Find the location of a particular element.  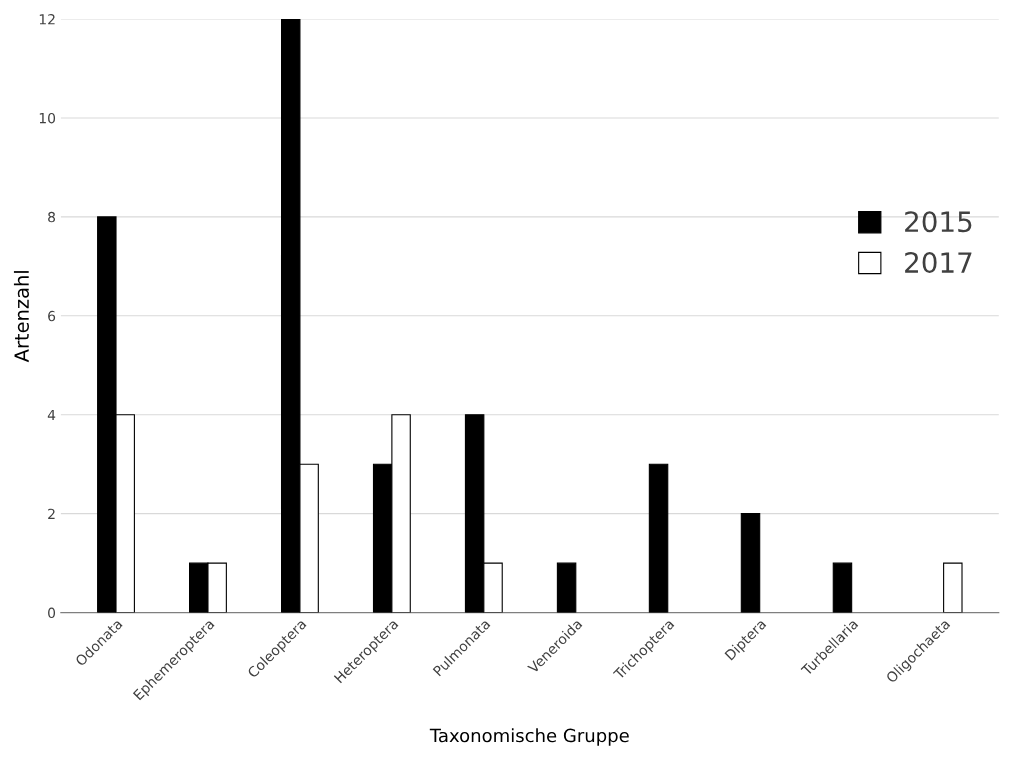

y-tick-label: 0 is located at coordinates (52, 613).